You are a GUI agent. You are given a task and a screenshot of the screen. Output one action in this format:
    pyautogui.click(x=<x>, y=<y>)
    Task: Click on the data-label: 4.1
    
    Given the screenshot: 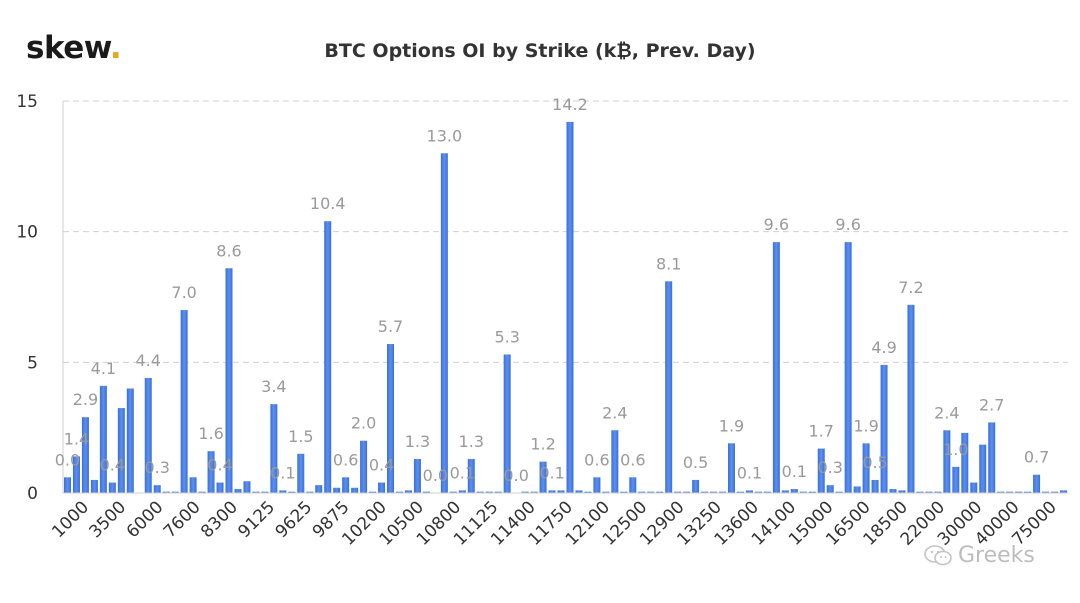 What is the action you would take?
    pyautogui.click(x=103, y=368)
    